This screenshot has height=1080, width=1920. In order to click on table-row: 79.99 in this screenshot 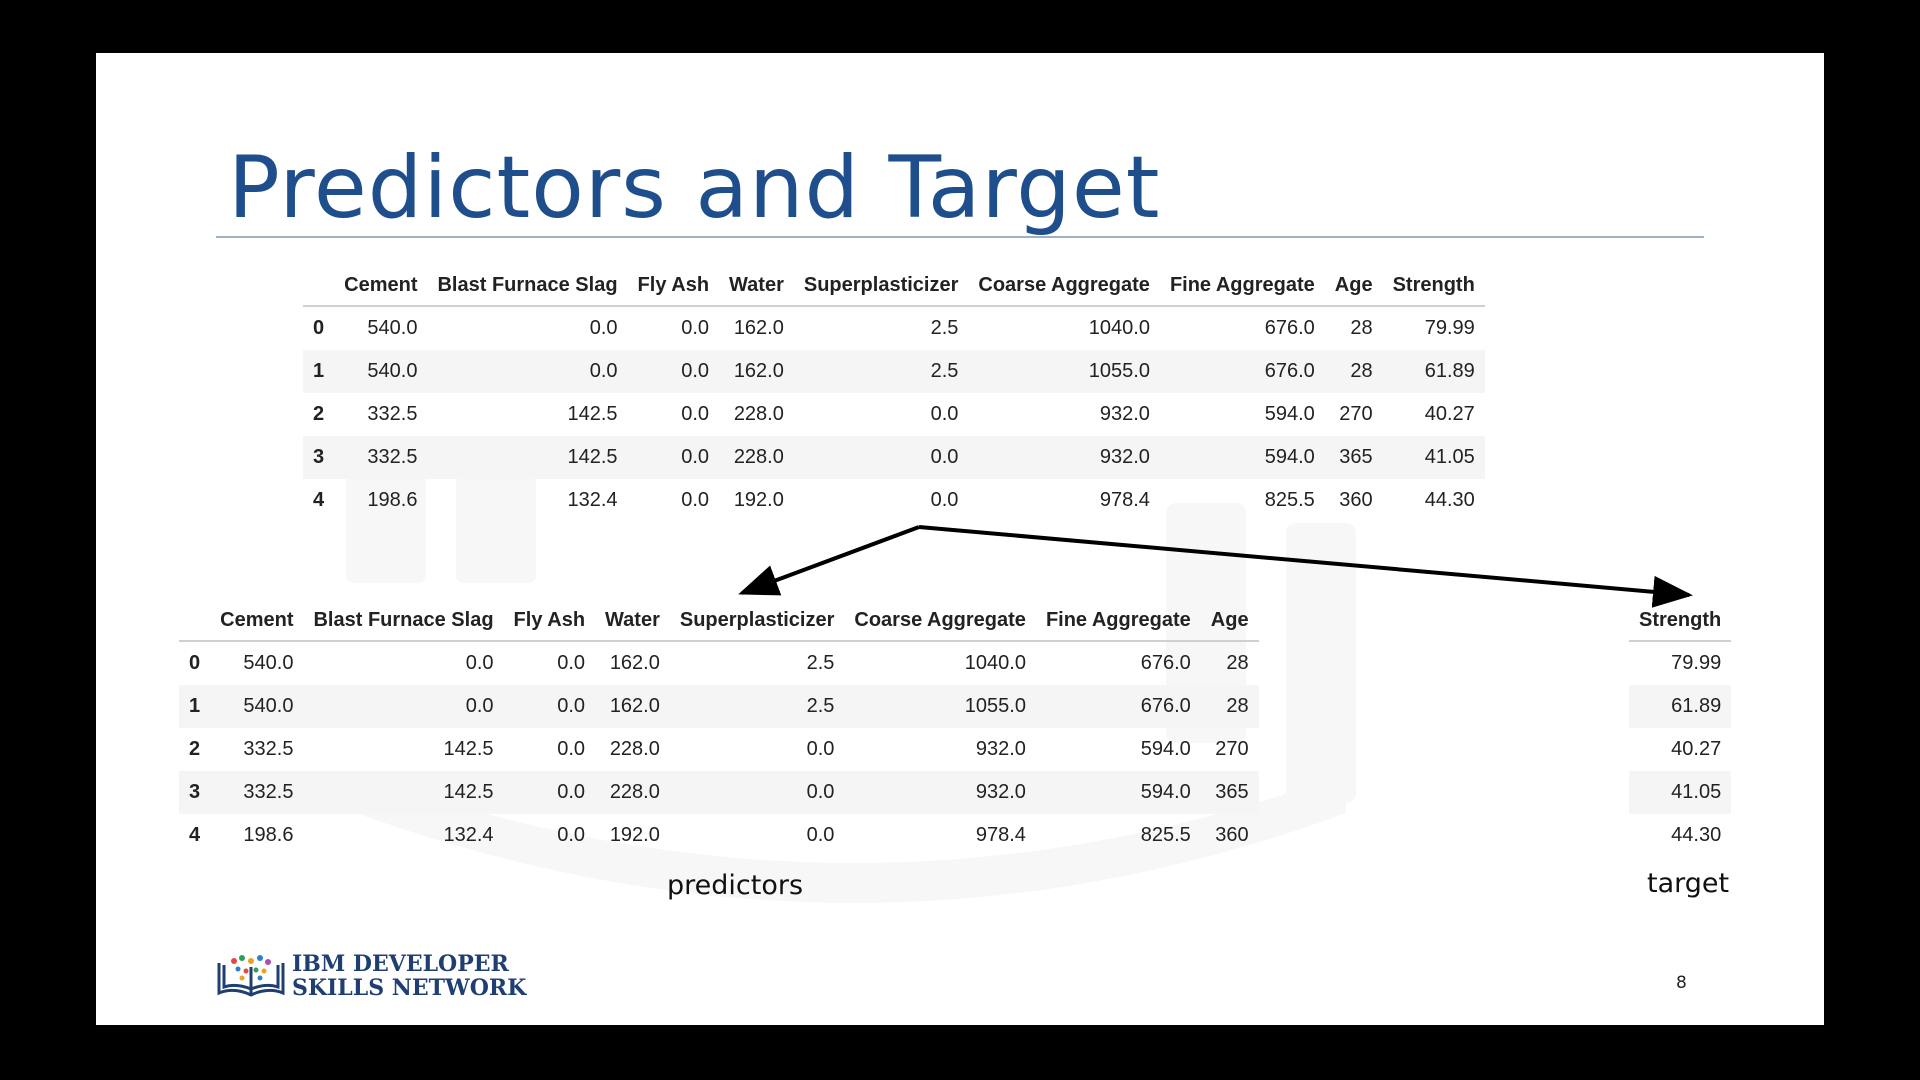, I will do `click(1680, 663)`.